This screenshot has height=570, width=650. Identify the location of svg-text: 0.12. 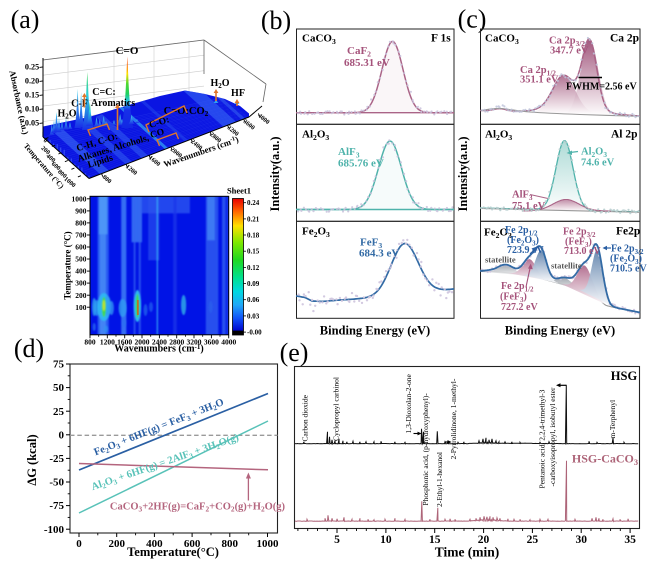
(253, 268).